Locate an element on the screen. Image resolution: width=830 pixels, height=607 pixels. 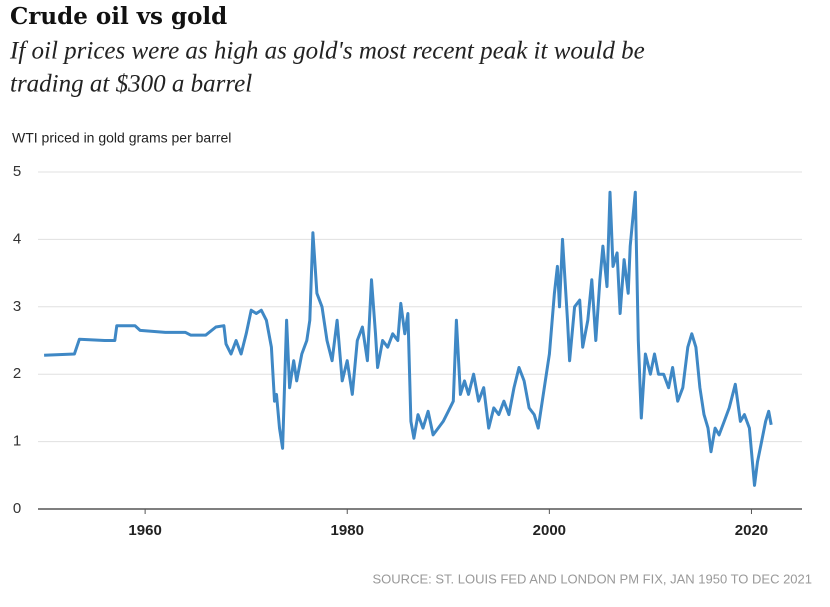
chart-title: Crude oil vs gold is located at coordinates (118, 16).